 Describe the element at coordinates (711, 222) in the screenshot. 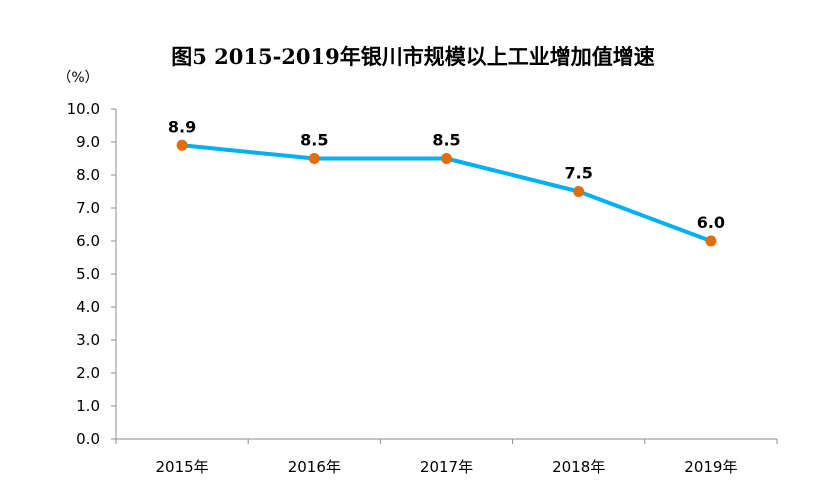

I see `data-label: 6.0` at that location.